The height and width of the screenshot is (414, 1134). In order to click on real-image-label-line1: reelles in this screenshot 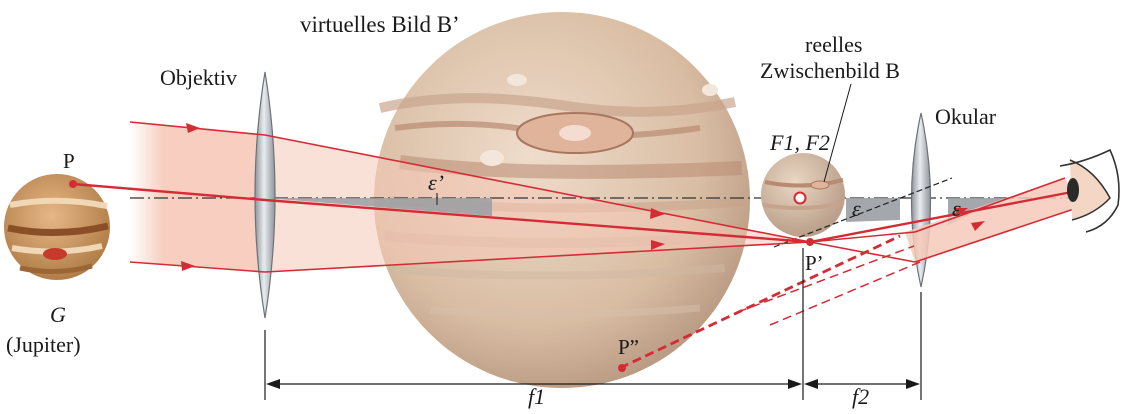, I will do `click(833, 44)`.